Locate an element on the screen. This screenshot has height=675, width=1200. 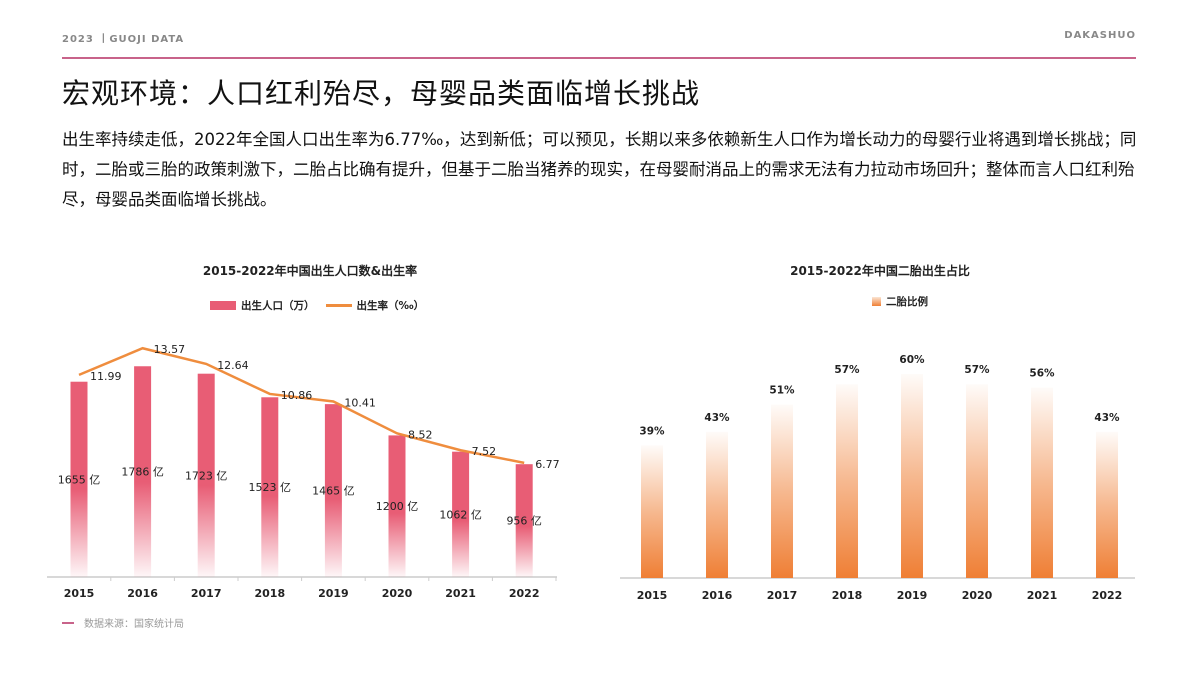
legend-label-rate: 出生率（‰） is located at coordinates (390, 306).